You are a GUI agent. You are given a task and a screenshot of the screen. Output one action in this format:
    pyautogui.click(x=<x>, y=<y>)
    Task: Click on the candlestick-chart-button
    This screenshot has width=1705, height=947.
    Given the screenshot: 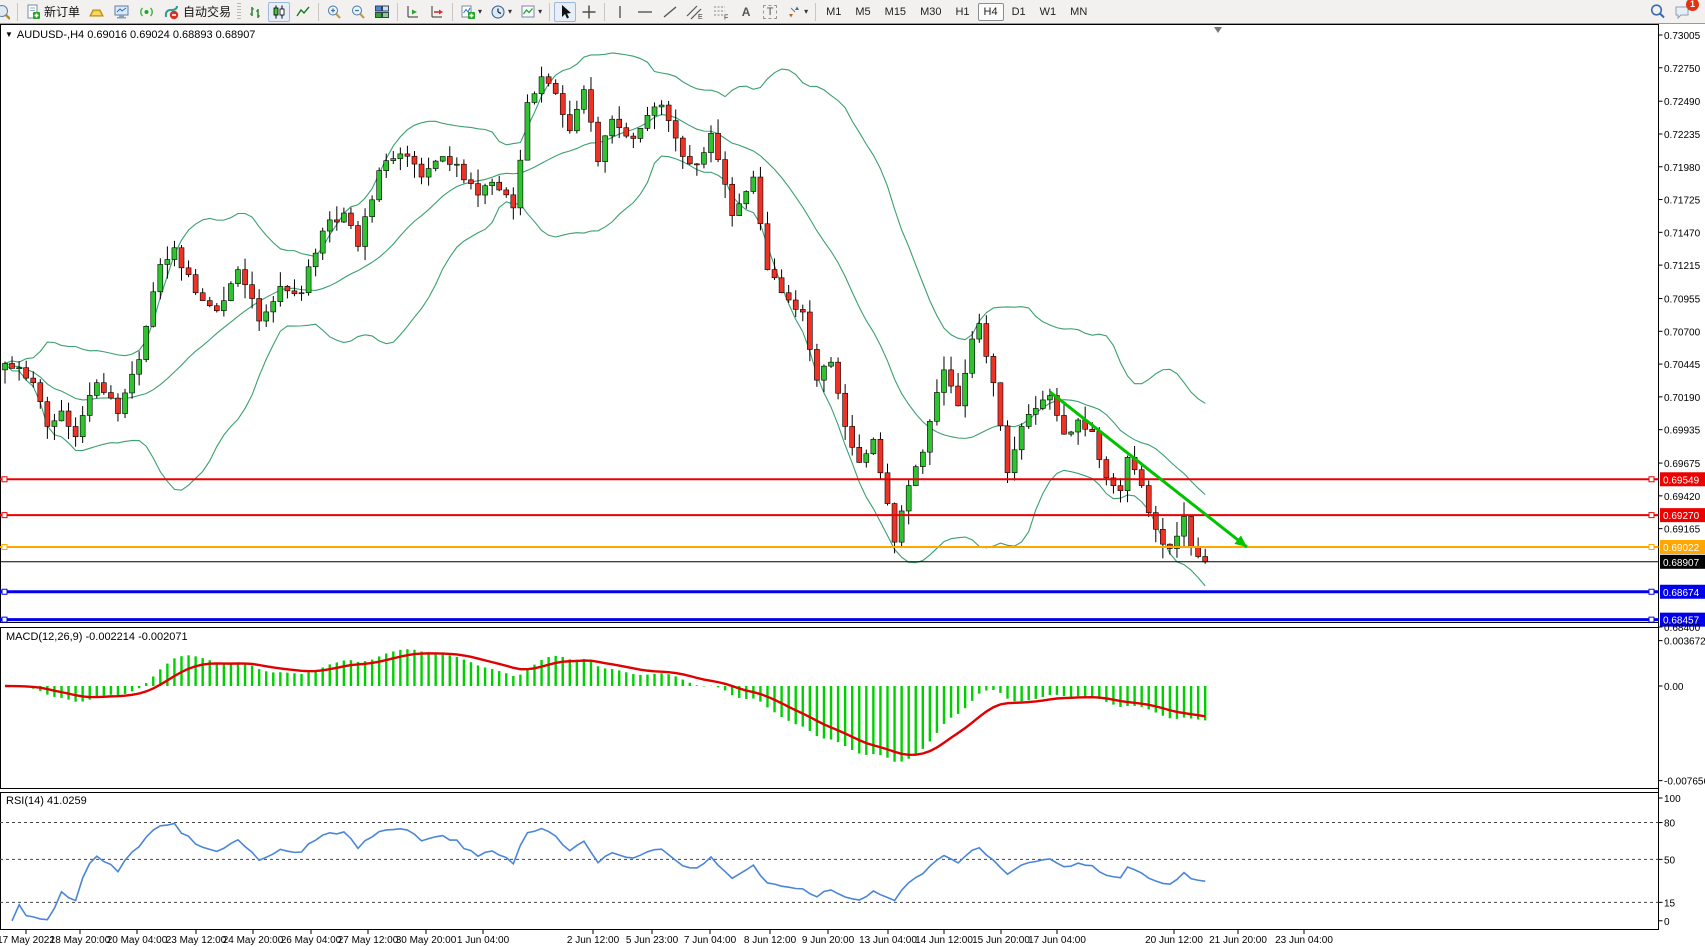 What is the action you would take?
    pyautogui.click(x=279, y=11)
    